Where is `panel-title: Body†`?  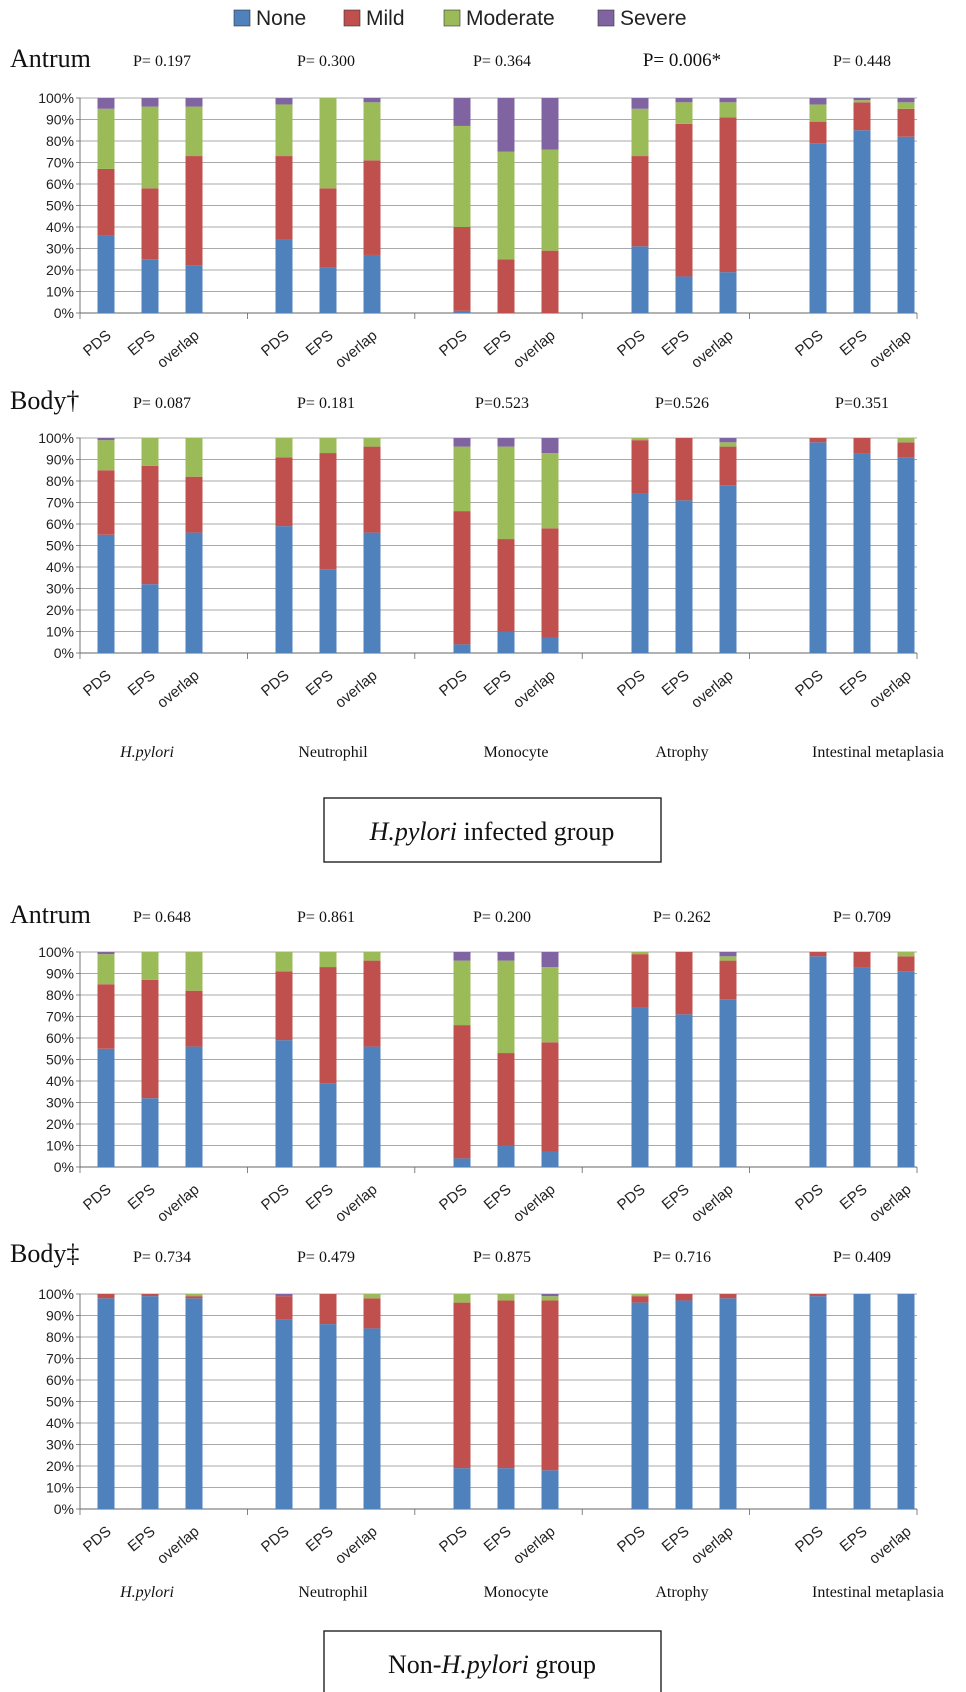
panel-title: Body† is located at coordinates (44, 400).